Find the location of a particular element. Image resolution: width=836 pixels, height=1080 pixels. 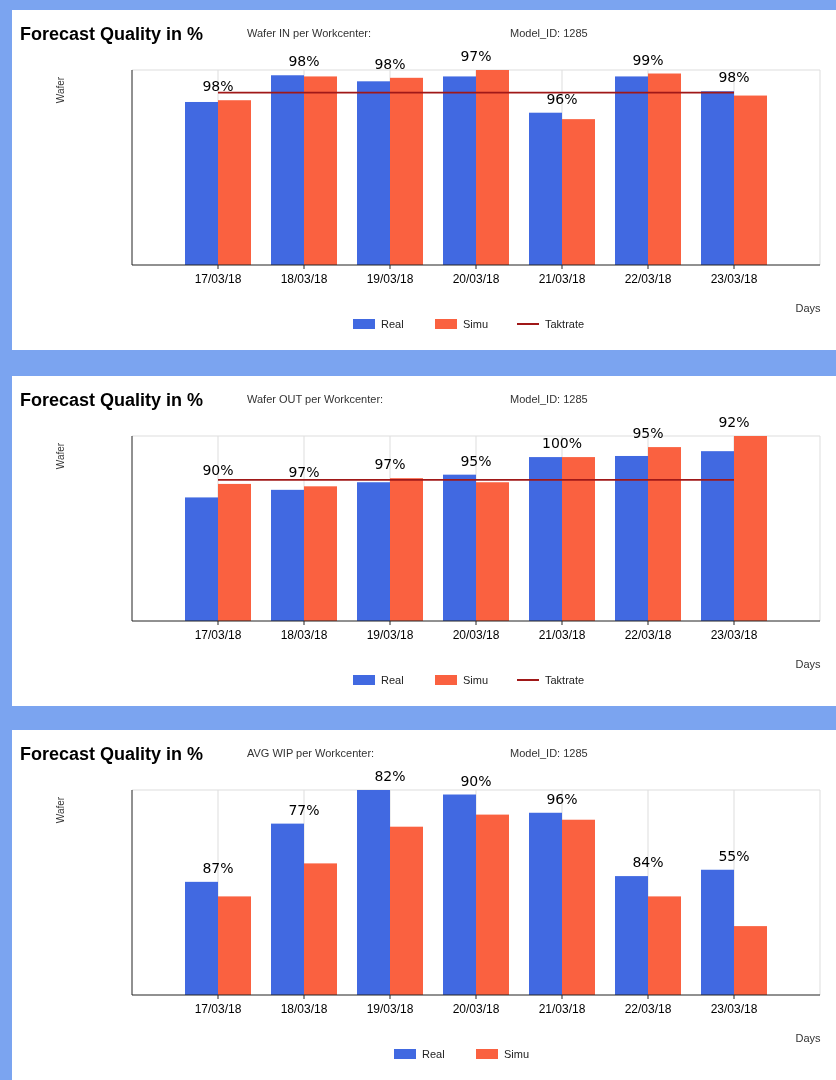

text: 99% is located at coordinates (648, 59).